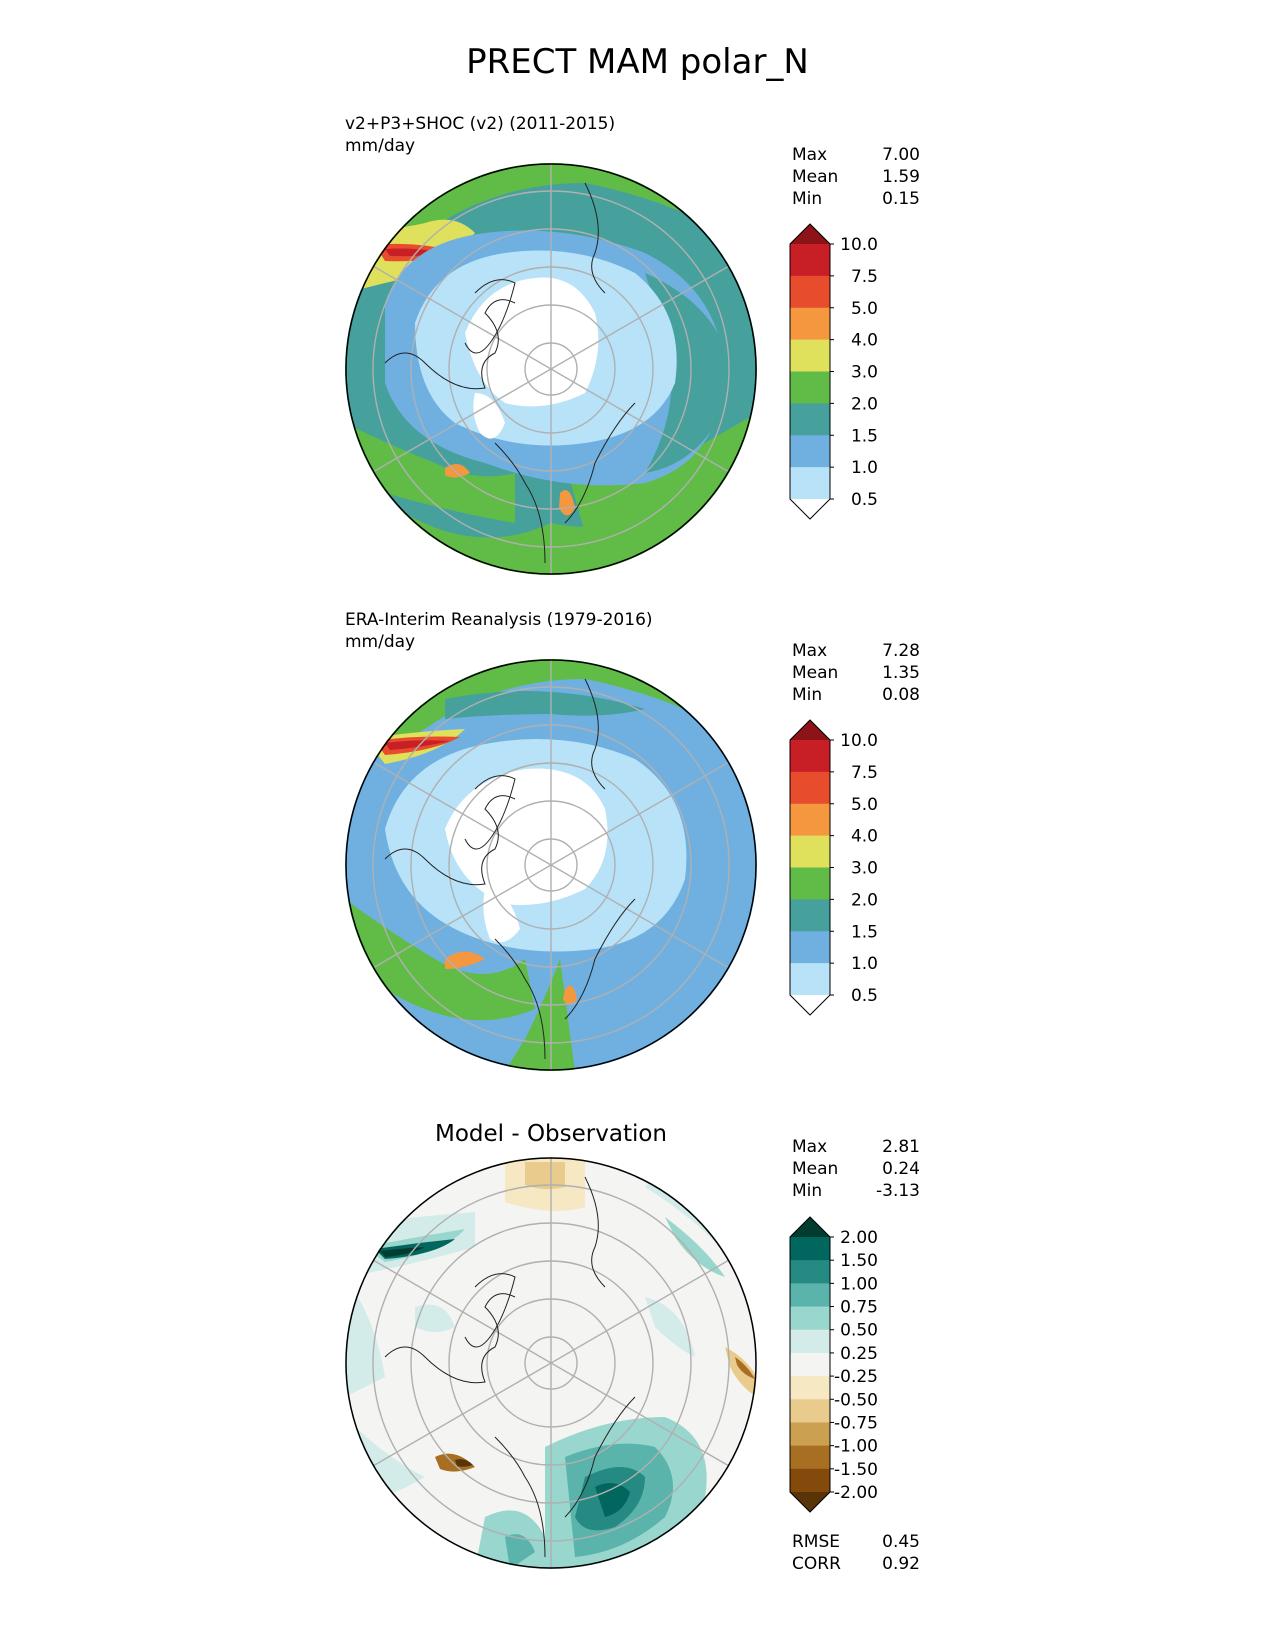  I want to click on colorbar-tick-label: 2.00, so click(859, 1238).